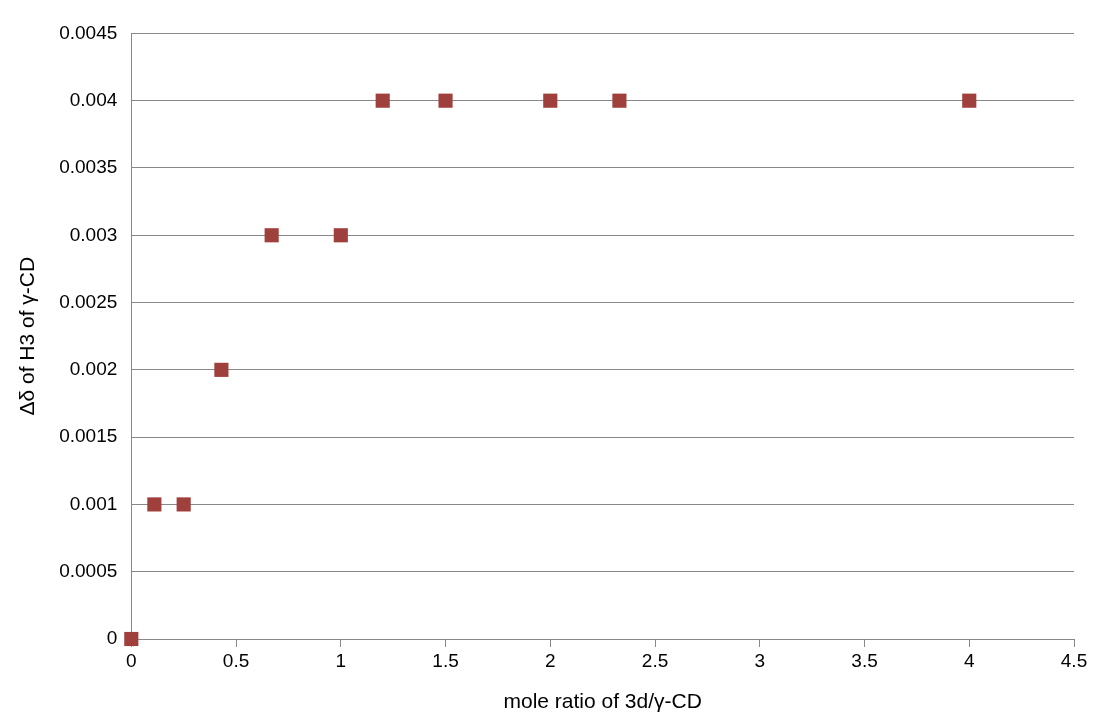 This screenshot has height=727, width=1102. Describe the element at coordinates (1074, 660) in the screenshot. I see `x-tick-label: 4.5` at that location.